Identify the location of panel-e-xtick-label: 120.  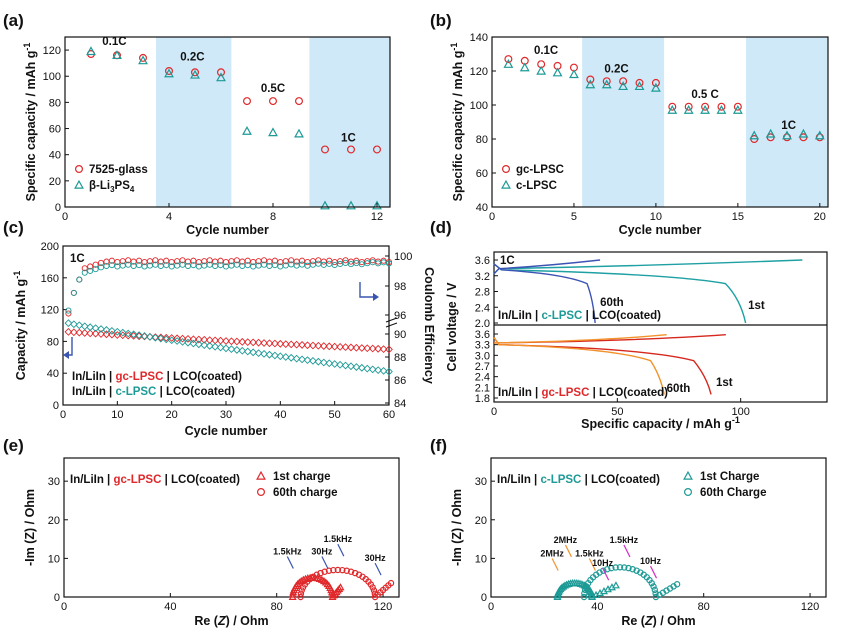
(383, 607).